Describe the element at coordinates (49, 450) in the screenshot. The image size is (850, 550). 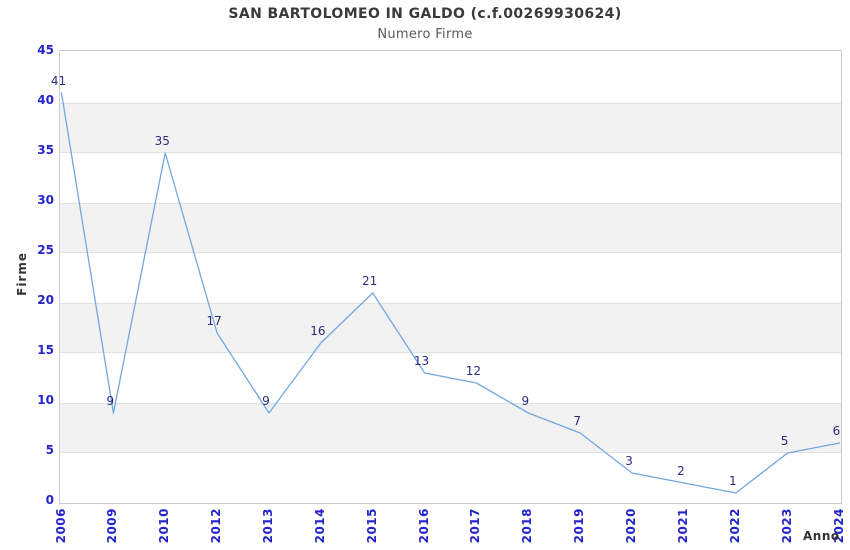
I see `y-tick-label: 5` at that location.